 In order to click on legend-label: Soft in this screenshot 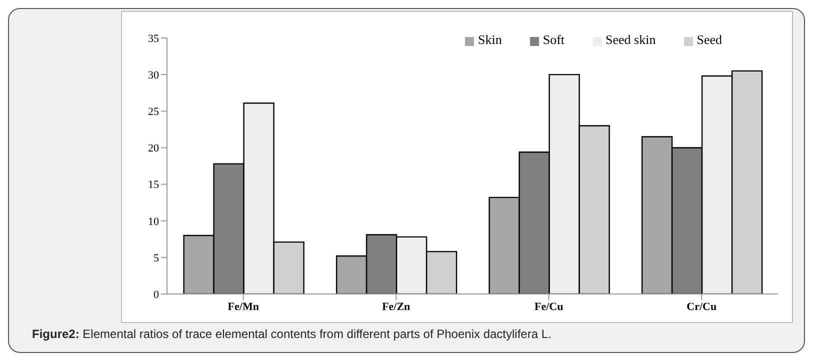, I will do `click(553, 39)`.